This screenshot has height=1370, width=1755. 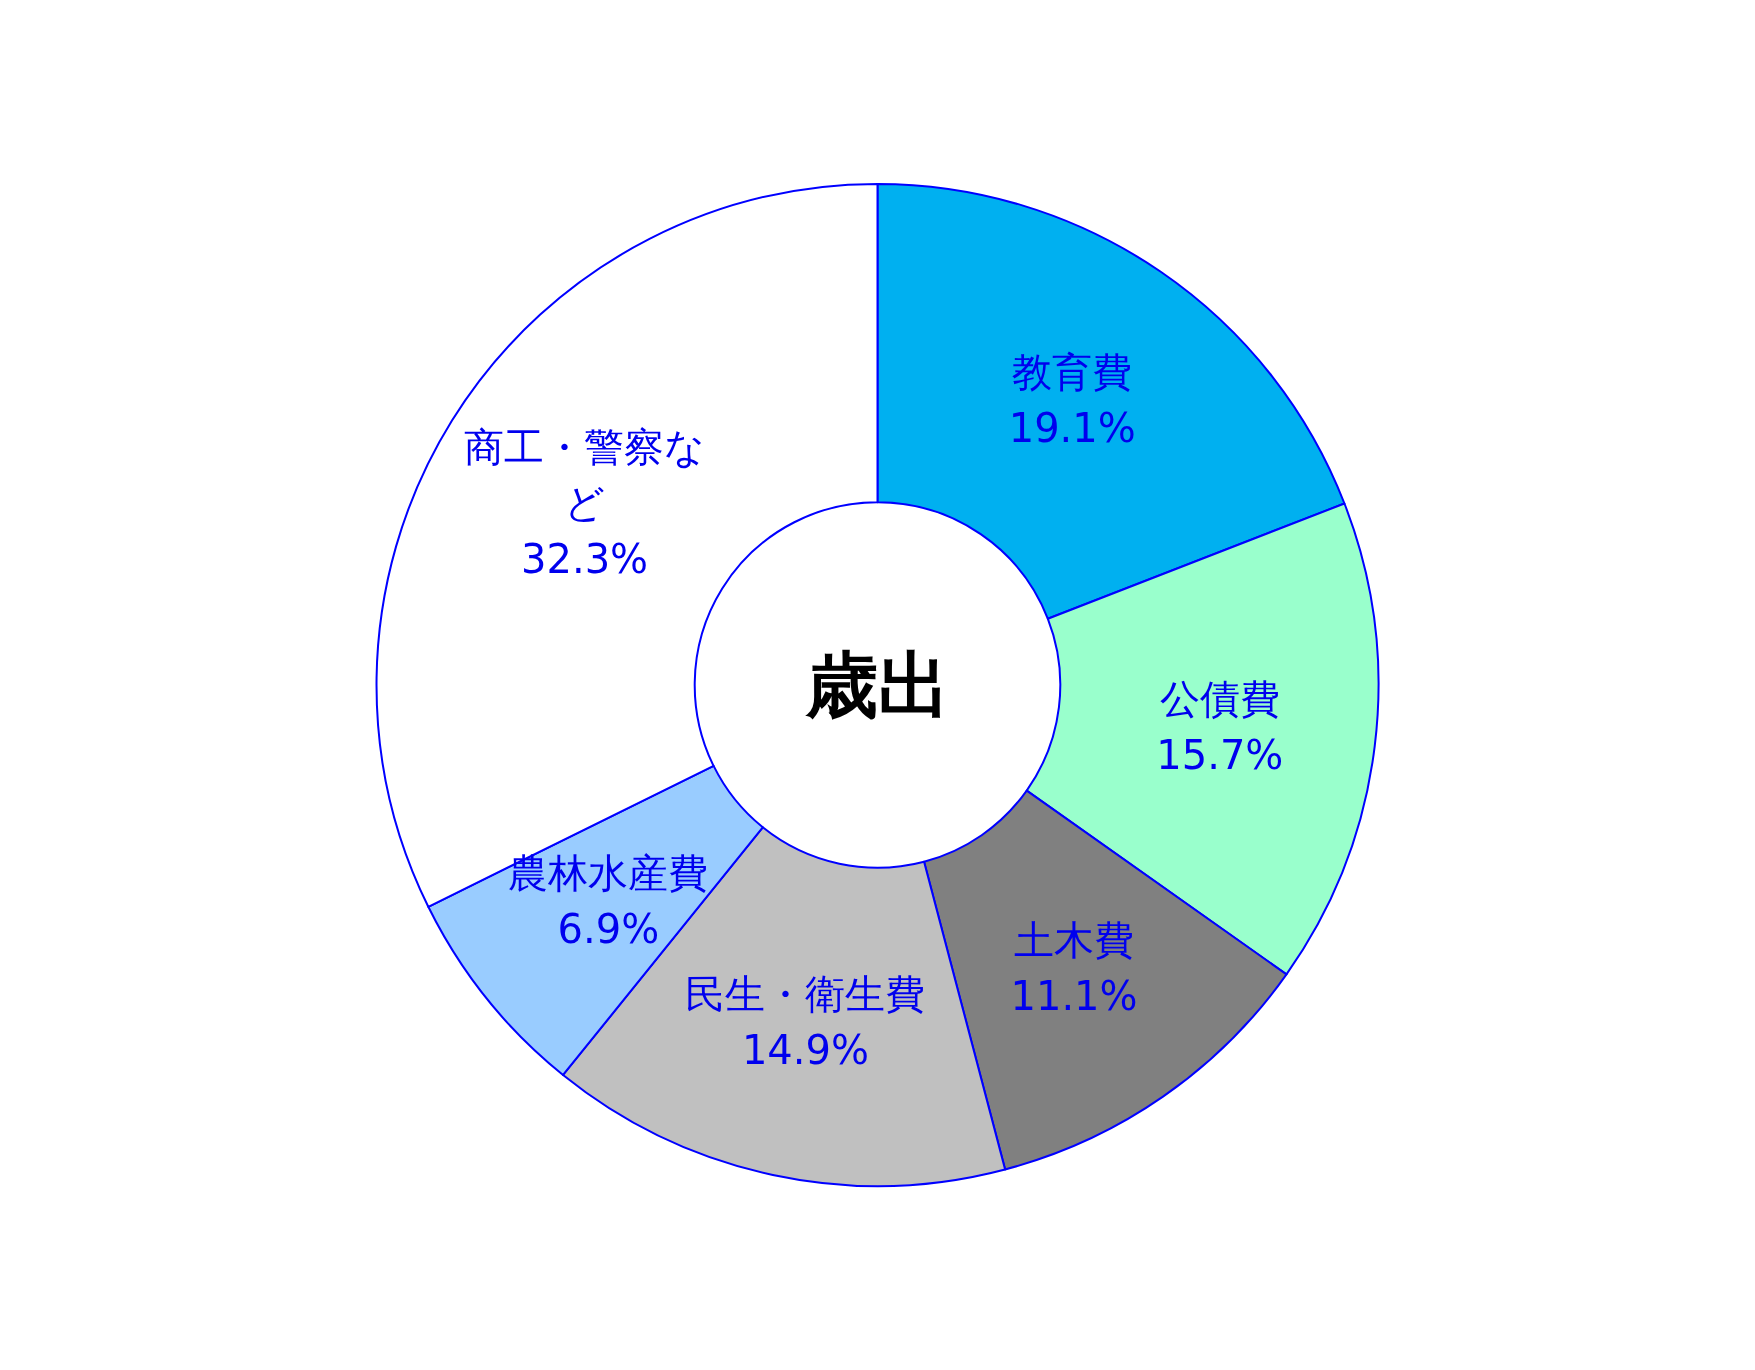 What do you see at coordinates (1219, 699) in the screenshot?
I see `slice-label: 公債費` at bounding box center [1219, 699].